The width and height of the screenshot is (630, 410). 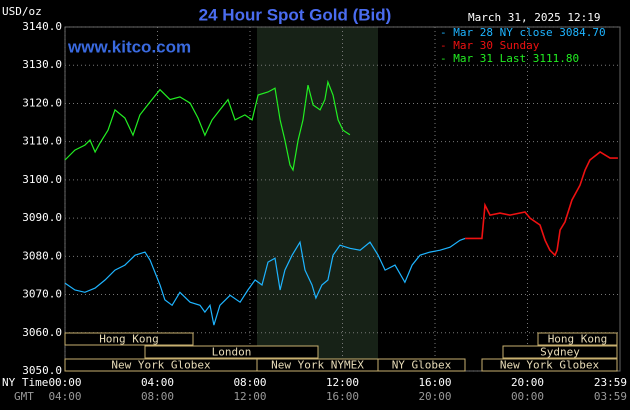 What do you see at coordinates (42, 370) in the screenshot?
I see `y-tick-label: 3050.0` at bounding box center [42, 370].